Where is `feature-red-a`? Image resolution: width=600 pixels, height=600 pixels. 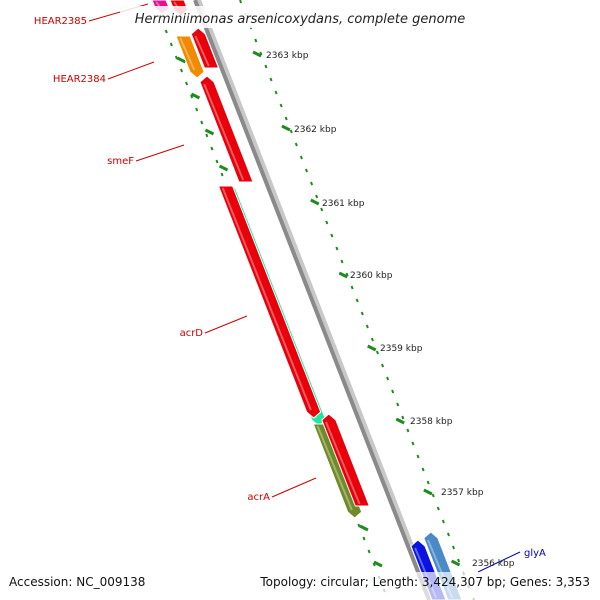
feature-red-a is located at coordinates (205, 48).